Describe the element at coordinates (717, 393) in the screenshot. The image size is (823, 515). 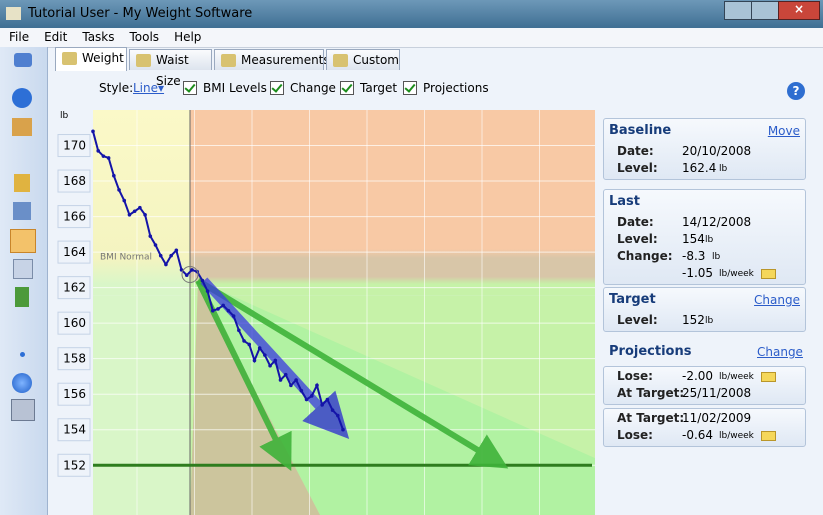
I see `row-value: 25/11/2008` at that location.